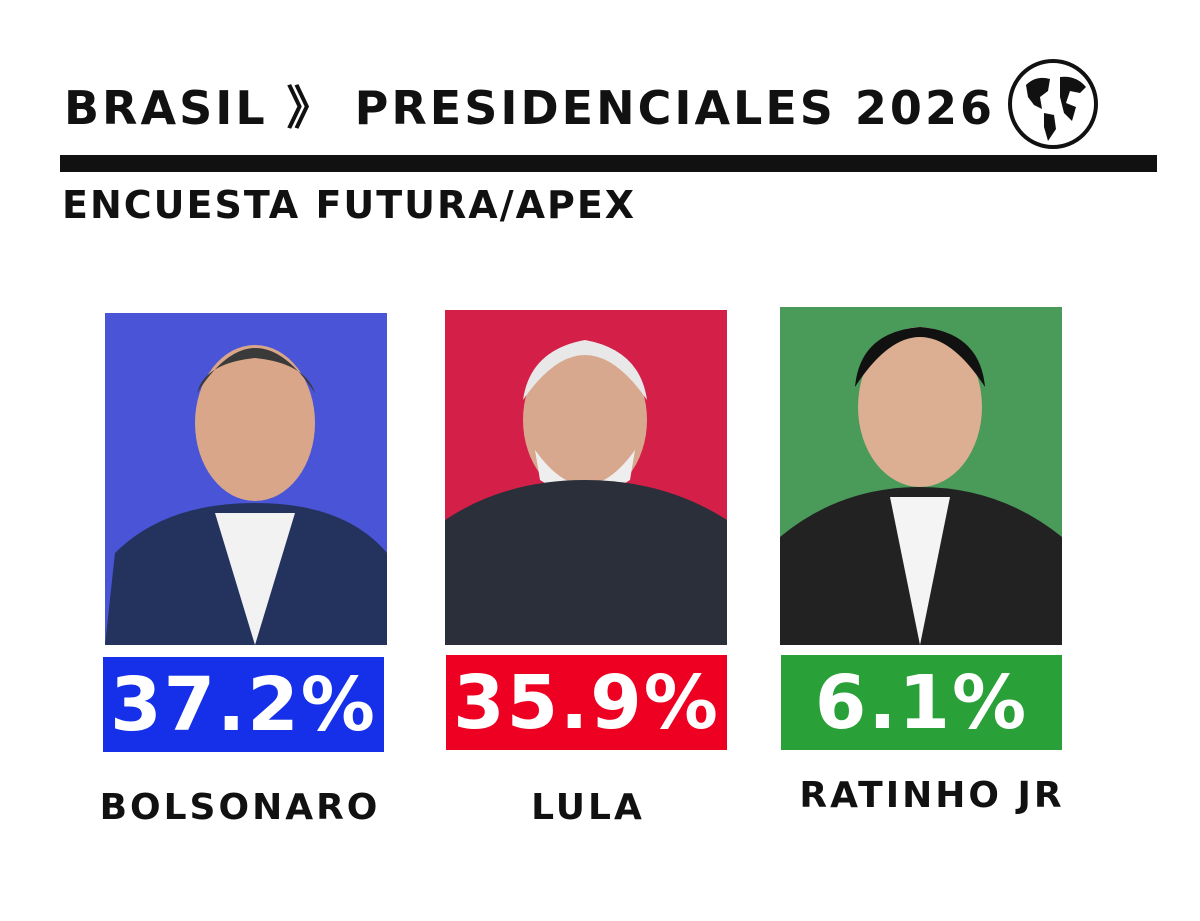  I want to click on result-box: 35.9%, so click(586, 702).